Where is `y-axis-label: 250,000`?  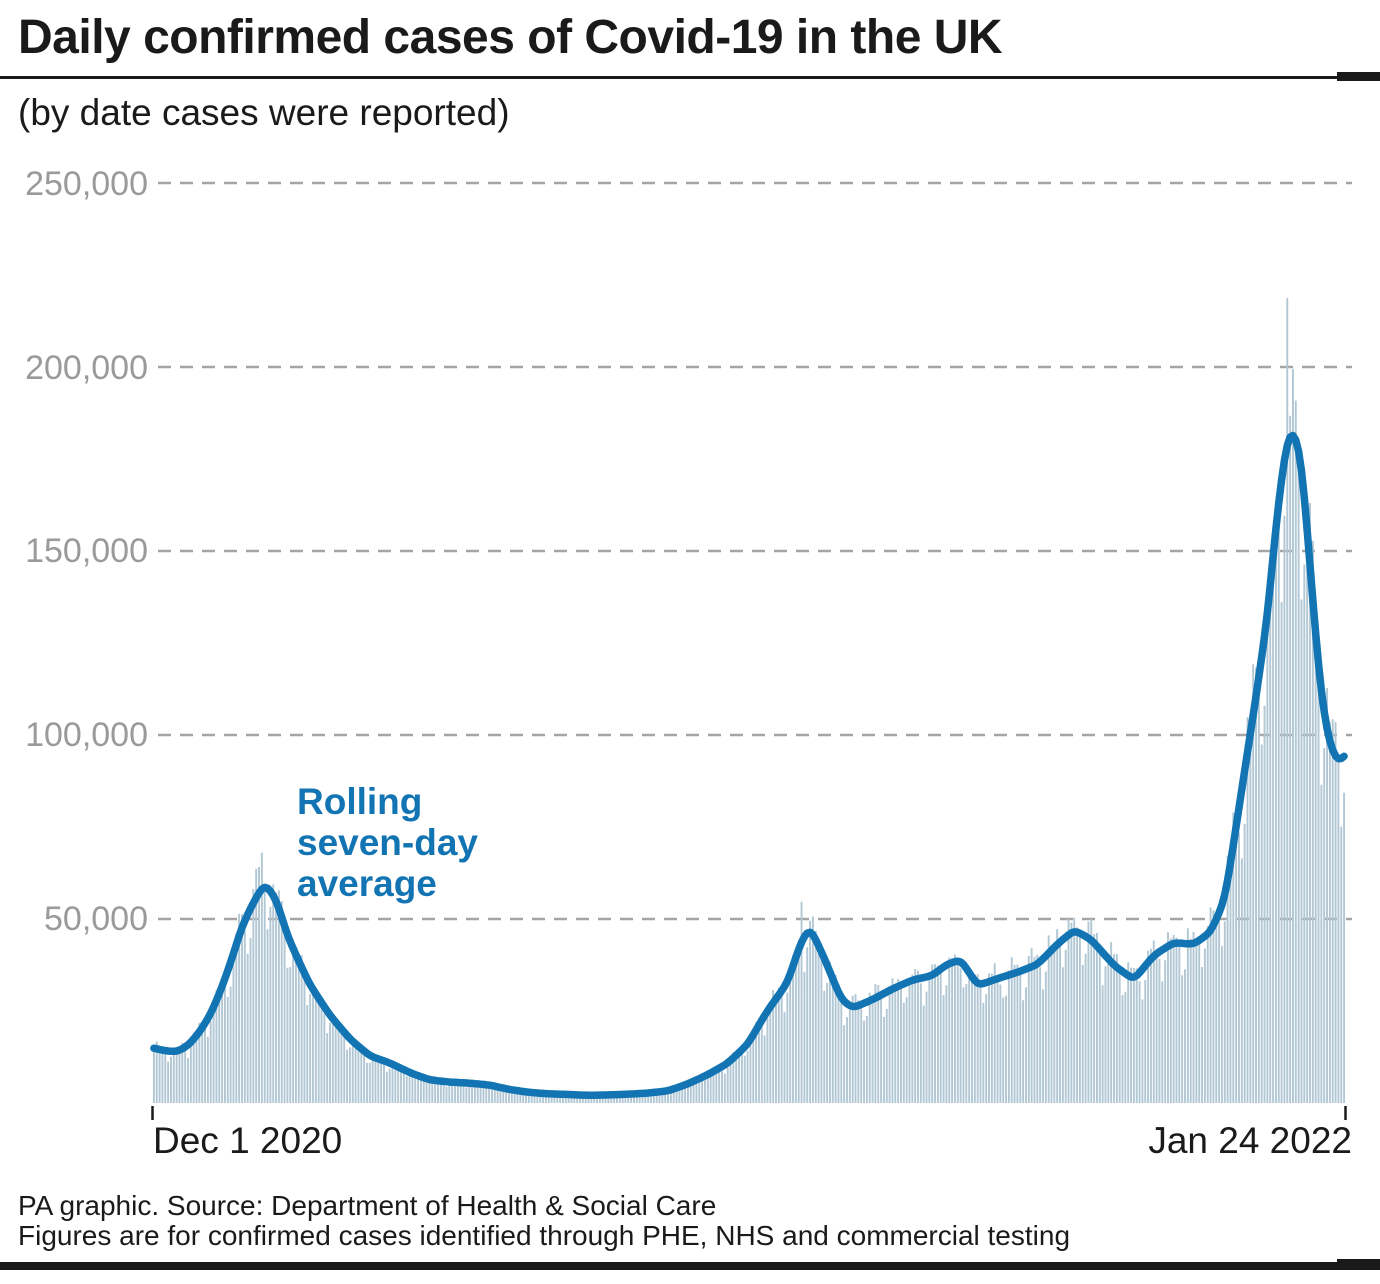
y-axis-label: 250,000 is located at coordinates (86, 184).